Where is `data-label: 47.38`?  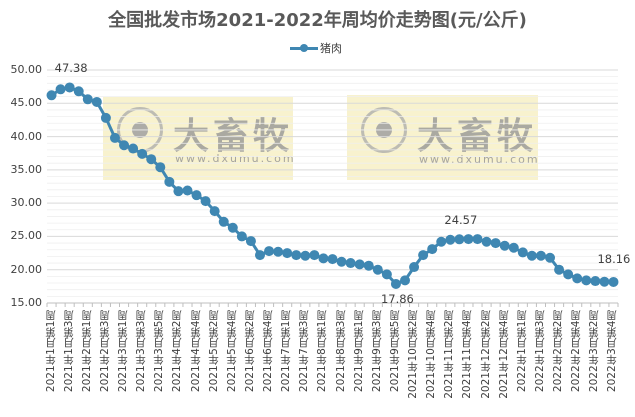
data-label: 47.38 is located at coordinates (71, 68).